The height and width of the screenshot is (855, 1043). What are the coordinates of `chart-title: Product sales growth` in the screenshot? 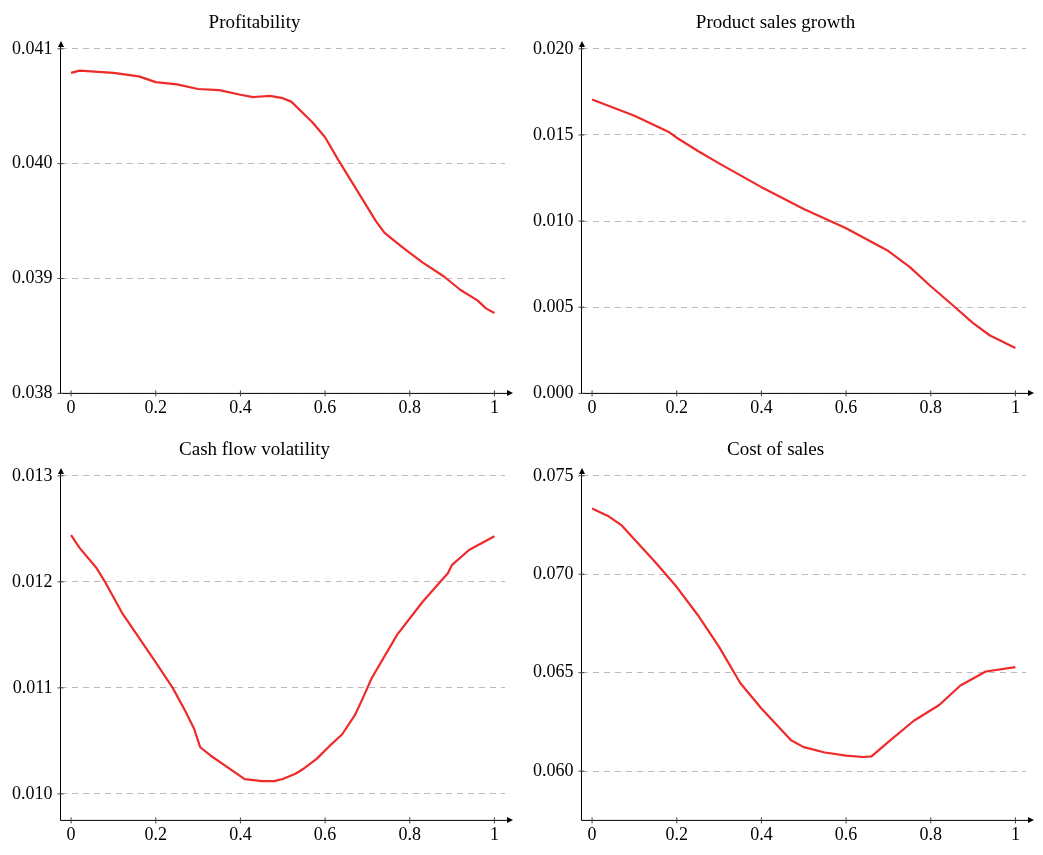 It's located at (775, 22).